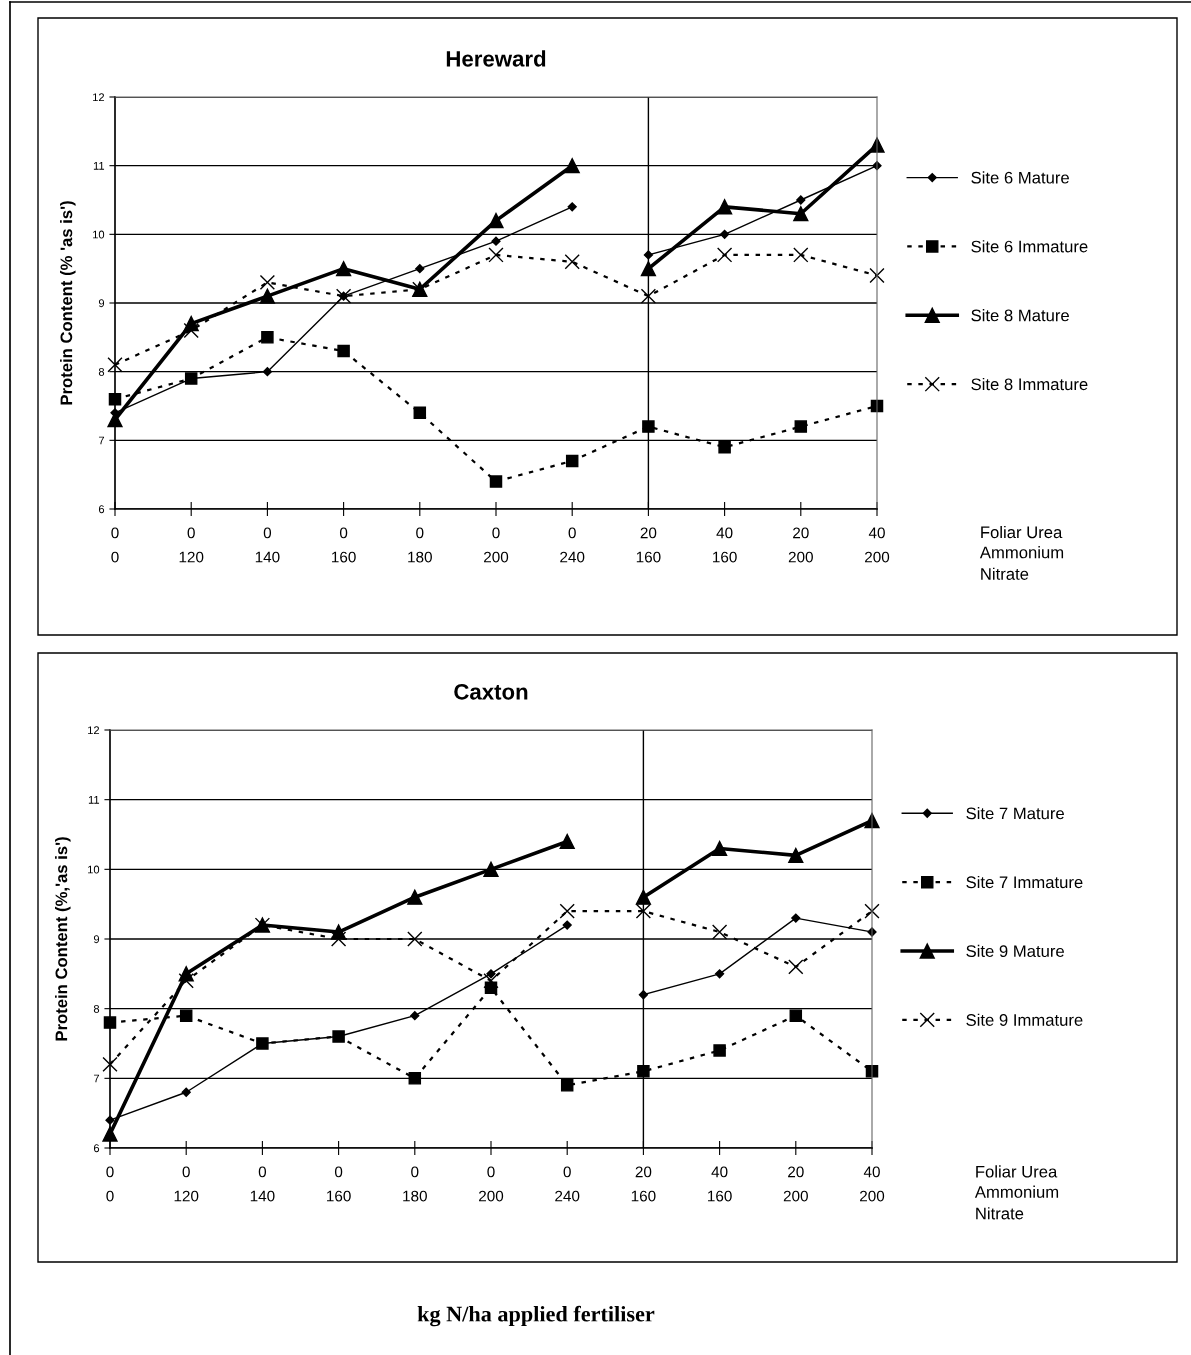 The width and height of the screenshot is (1191, 1355). Describe the element at coordinates (491, 691) in the screenshot. I see `chart-title: Caxton` at that location.